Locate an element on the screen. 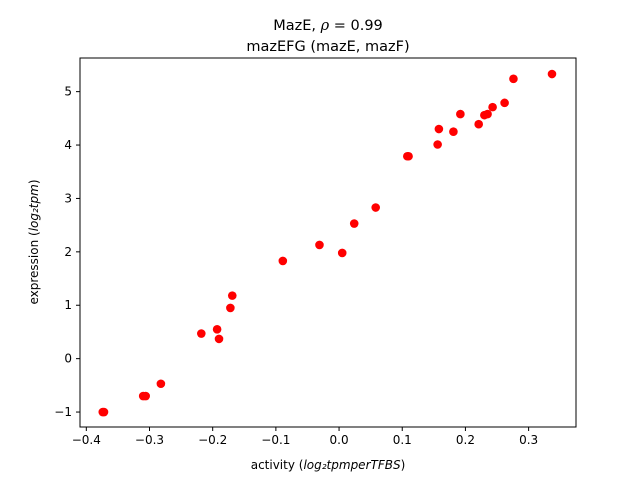  x-axis-label: activity (log₂tpmperTFBS) is located at coordinates (328, 465).